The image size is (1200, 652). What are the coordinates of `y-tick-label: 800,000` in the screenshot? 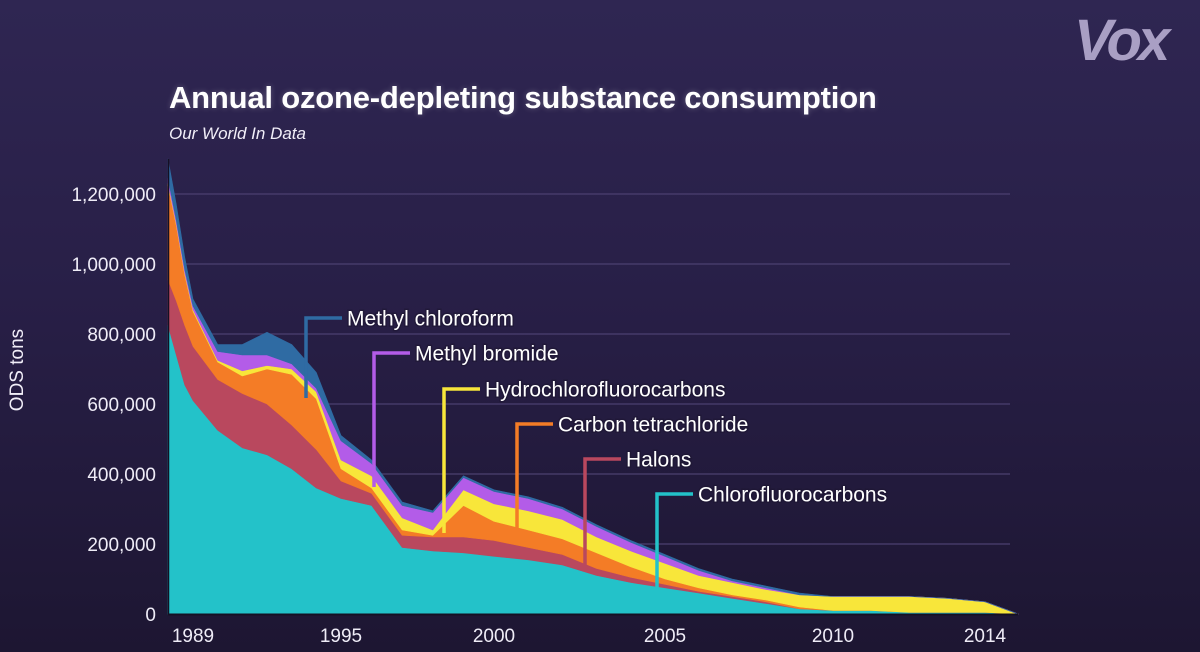 It's located at (121, 335).